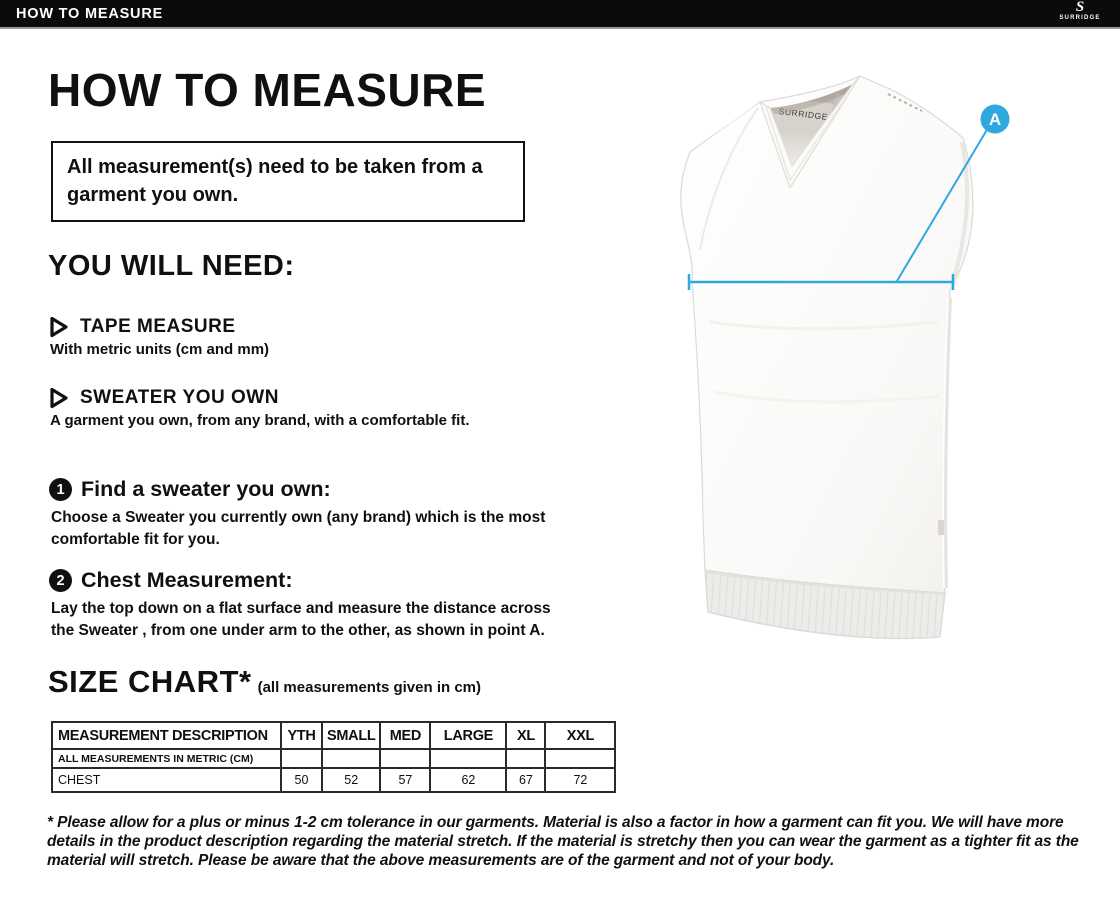 This screenshot has width=1120, height=913. I want to click on side-tag, so click(941, 527).